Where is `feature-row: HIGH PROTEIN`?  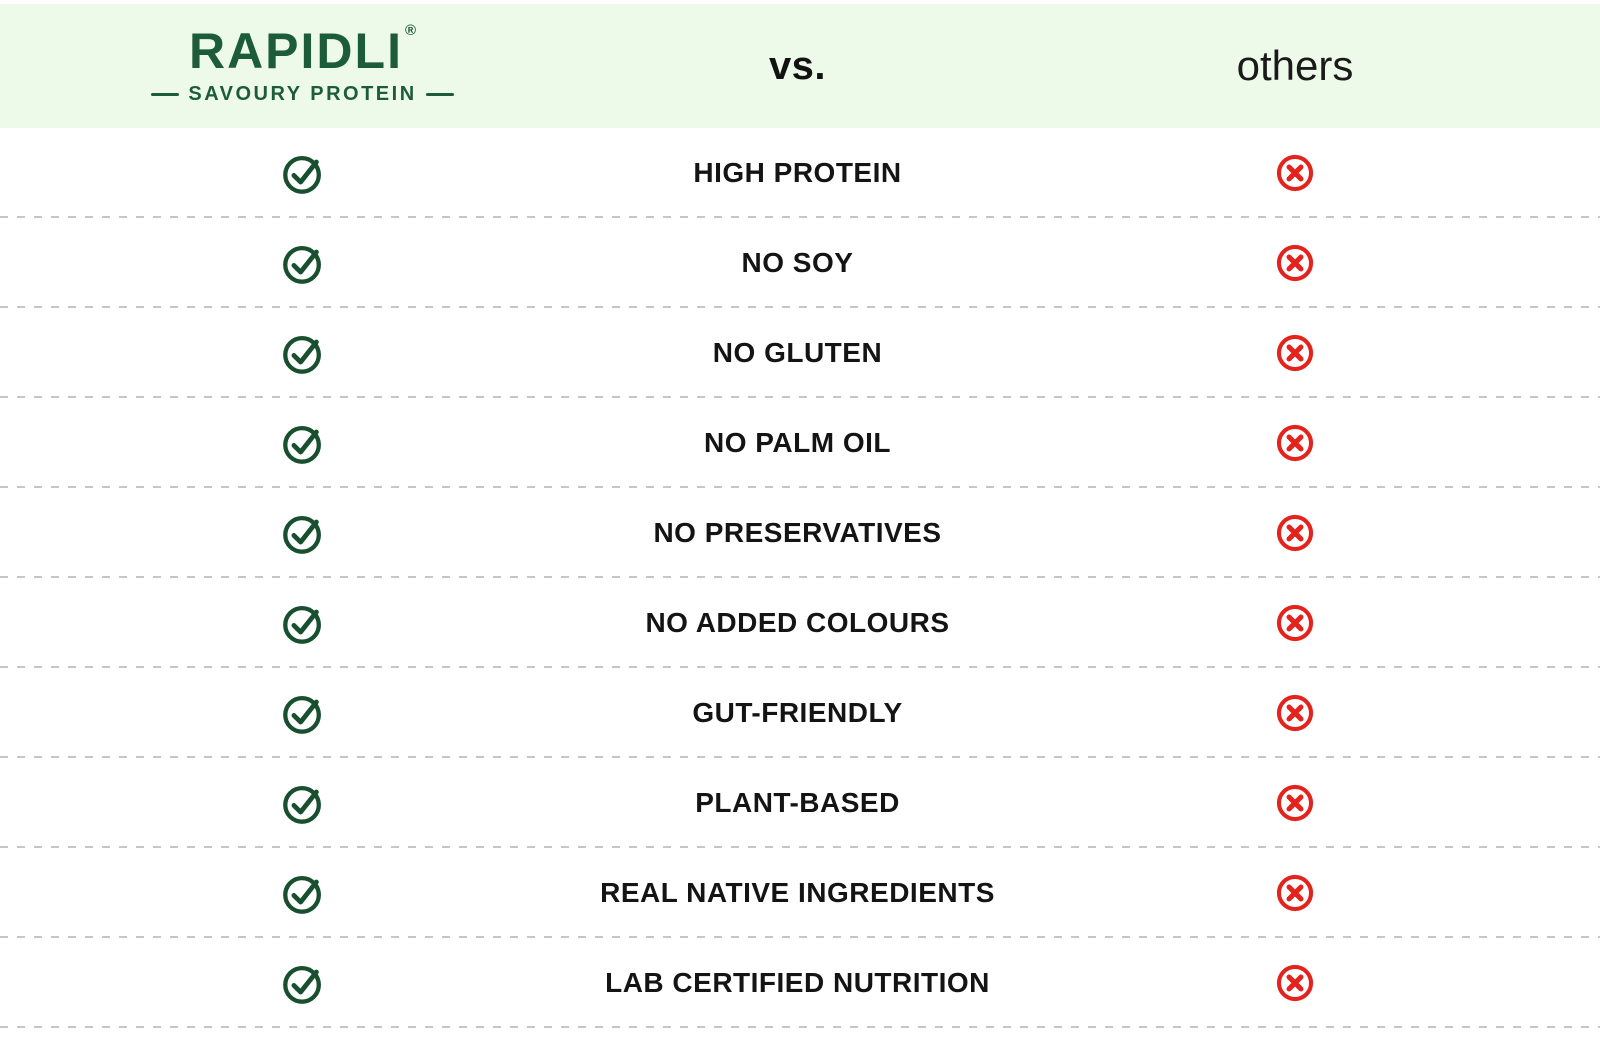 feature-row: HIGH PROTEIN is located at coordinates (800, 173).